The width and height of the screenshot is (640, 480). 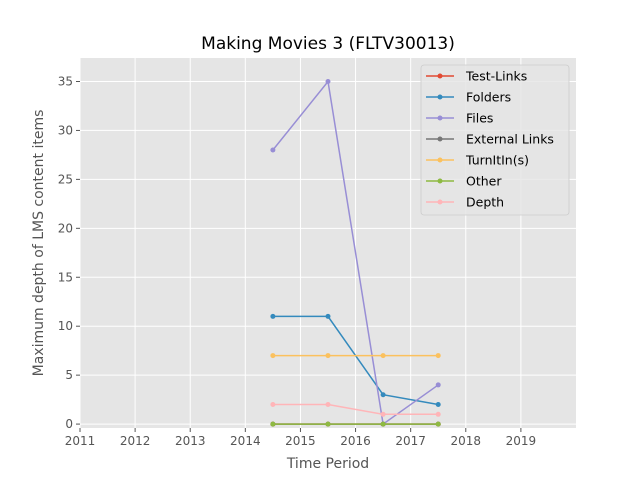 I want to click on y-axis-title: Maximum depth of LMS content items, so click(x=39, y=243).